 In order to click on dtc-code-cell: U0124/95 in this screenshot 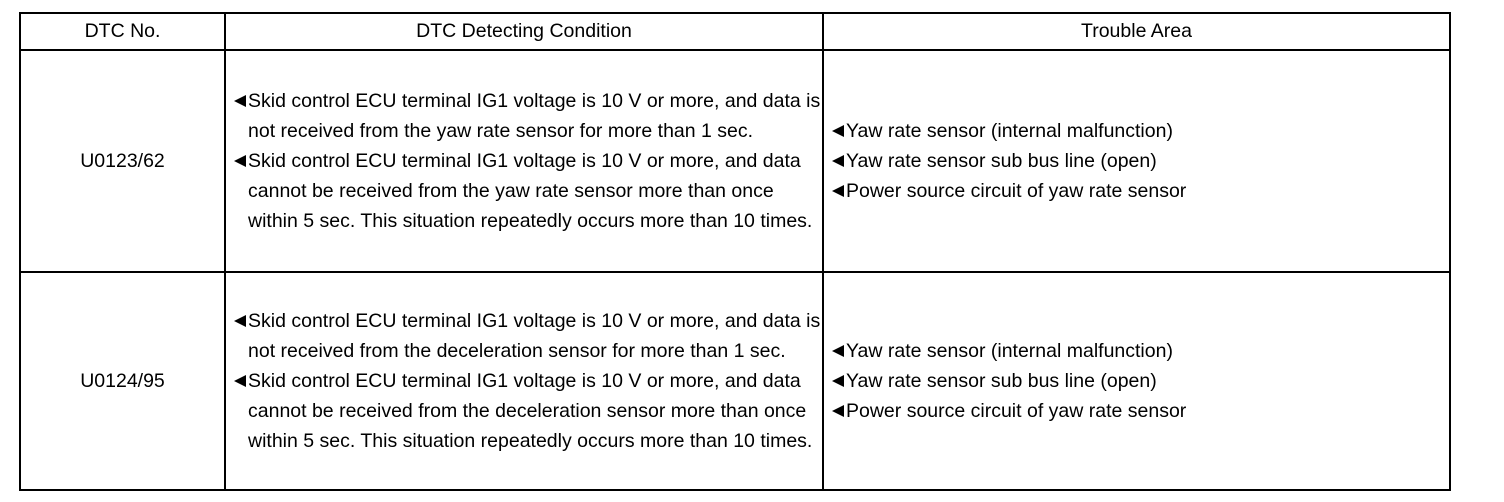, I will do `click(122, 381)`.